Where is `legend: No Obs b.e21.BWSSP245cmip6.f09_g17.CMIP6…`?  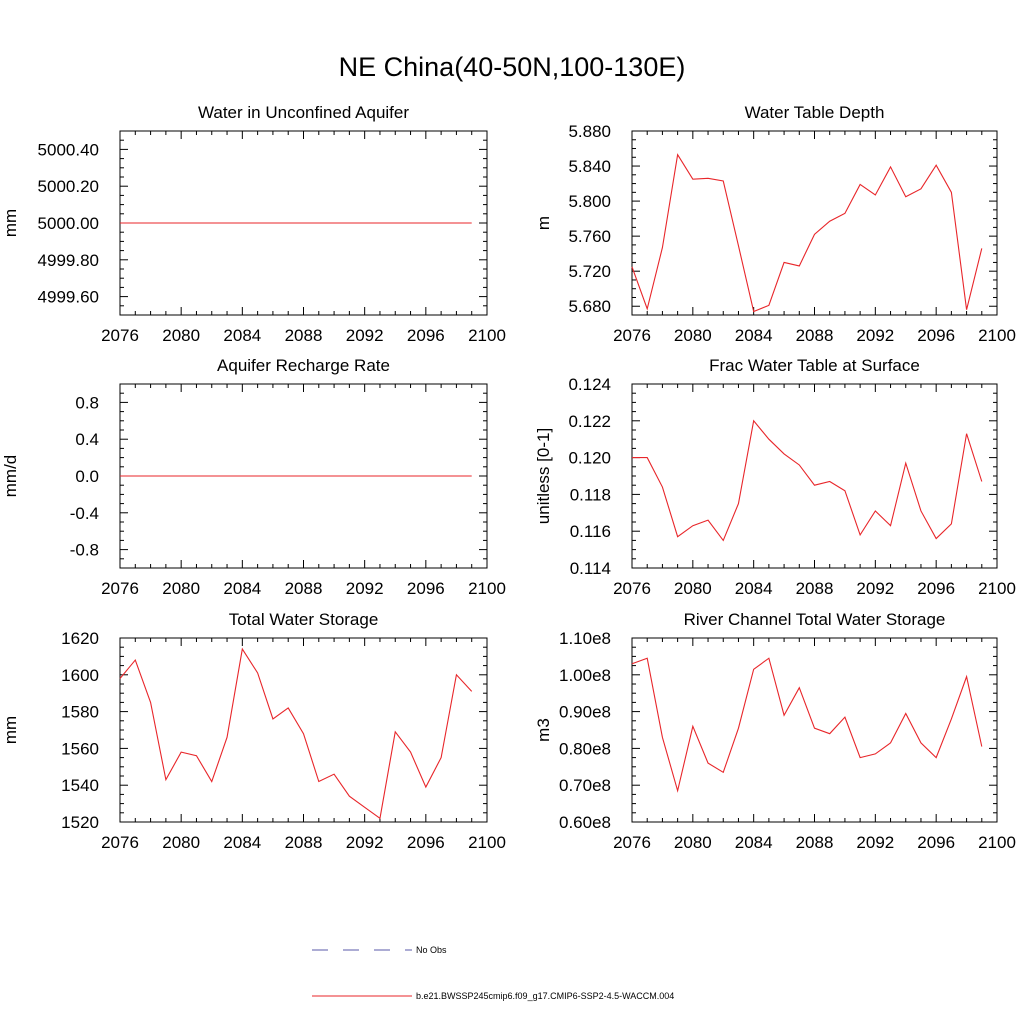
legend: No Obs b.e21.BWSSP245cmip6.f09_g17.CMIP6… is located at coordinates (493, 973).